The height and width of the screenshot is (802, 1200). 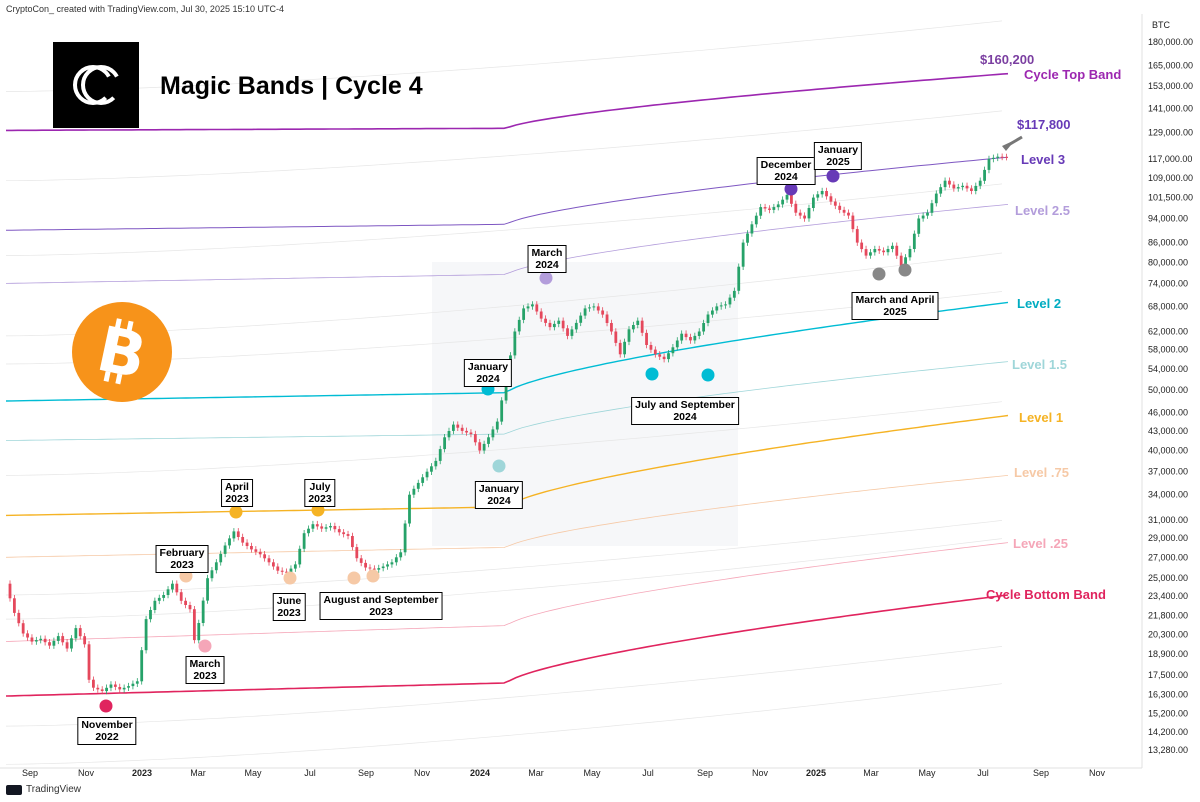 I want to click on cycle-top-price-label: $160,200, so click(x=1007, y=59).